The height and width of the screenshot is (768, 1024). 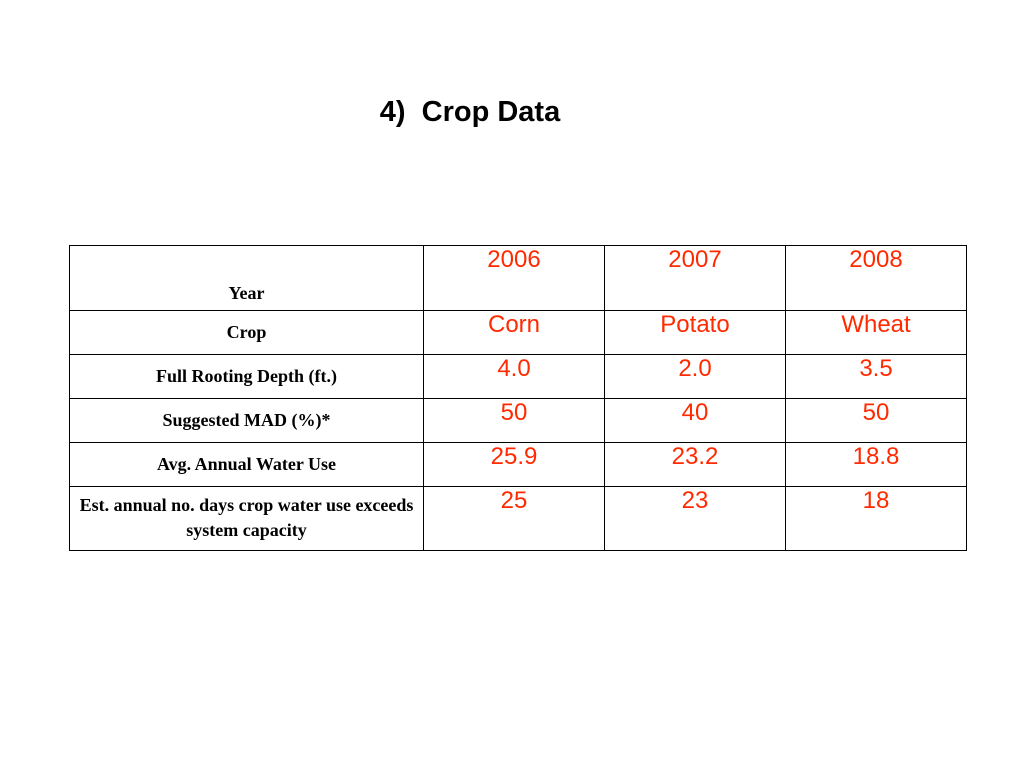 What do you see at coordinates (695, 376) in the screenshot?
I see `cell-rooting-depth-2007: 2.0` at bounding box center [695, 376].